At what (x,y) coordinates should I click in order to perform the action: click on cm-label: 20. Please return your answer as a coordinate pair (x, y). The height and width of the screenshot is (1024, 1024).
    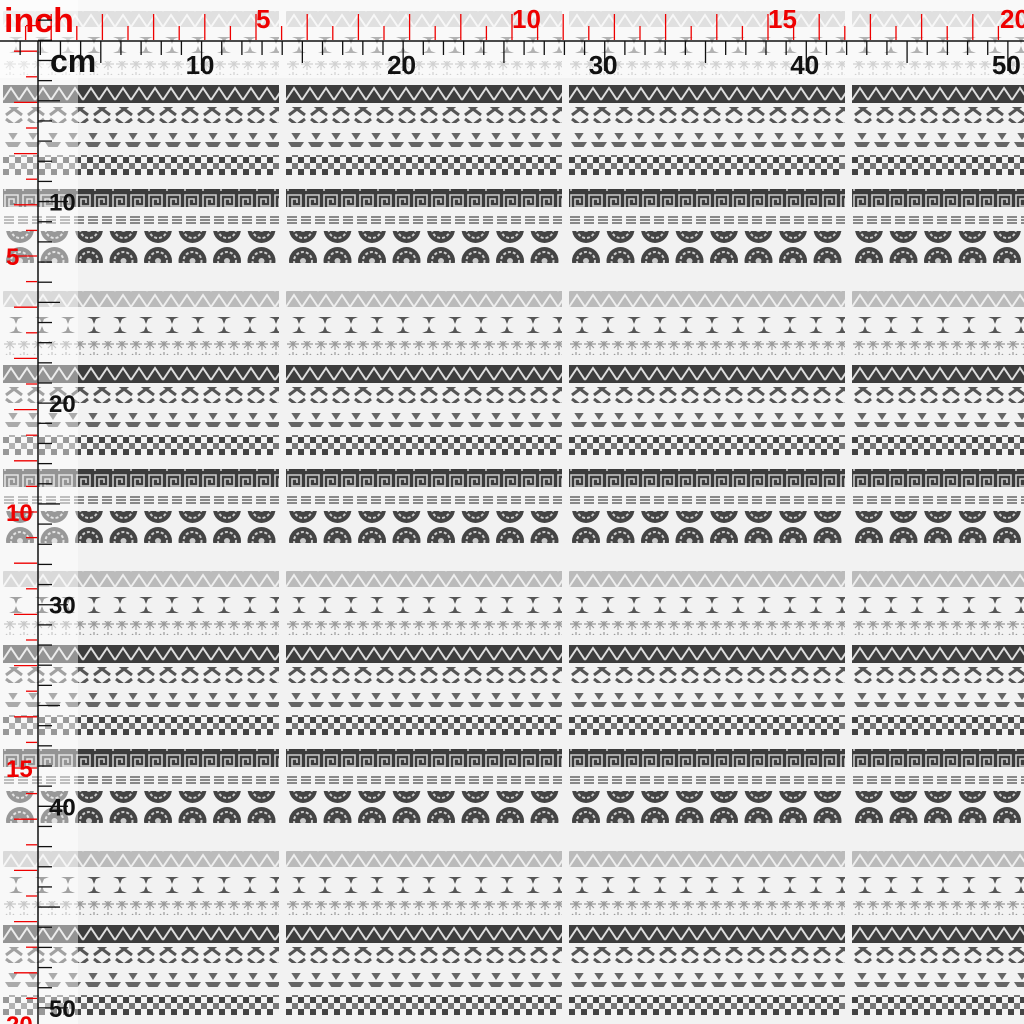
    Looking at the image, I should click on (401, 65).